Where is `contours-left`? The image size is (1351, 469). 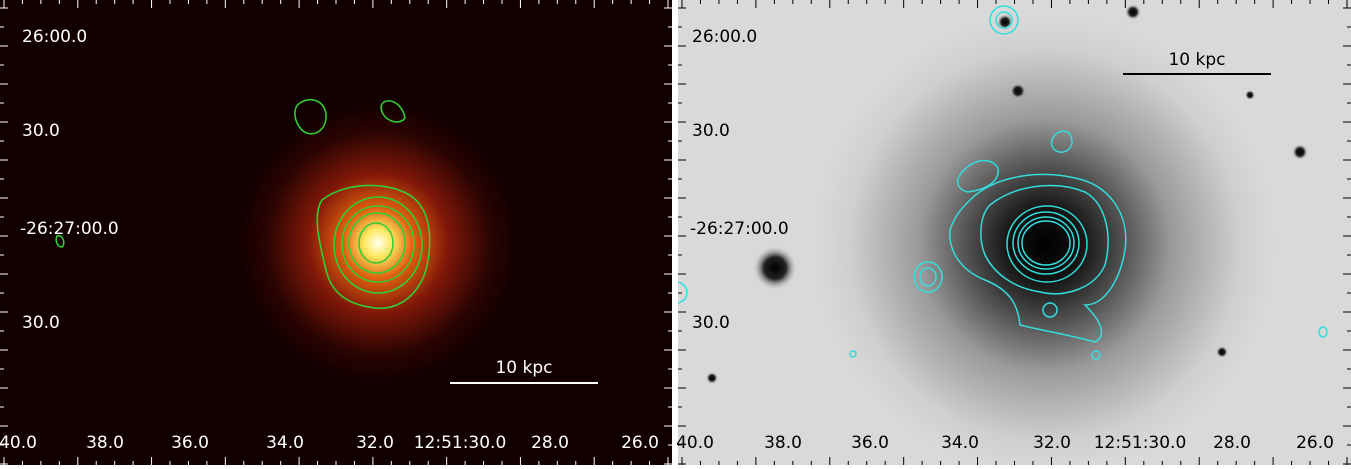 contours-left is located at coordinates (243, 203).